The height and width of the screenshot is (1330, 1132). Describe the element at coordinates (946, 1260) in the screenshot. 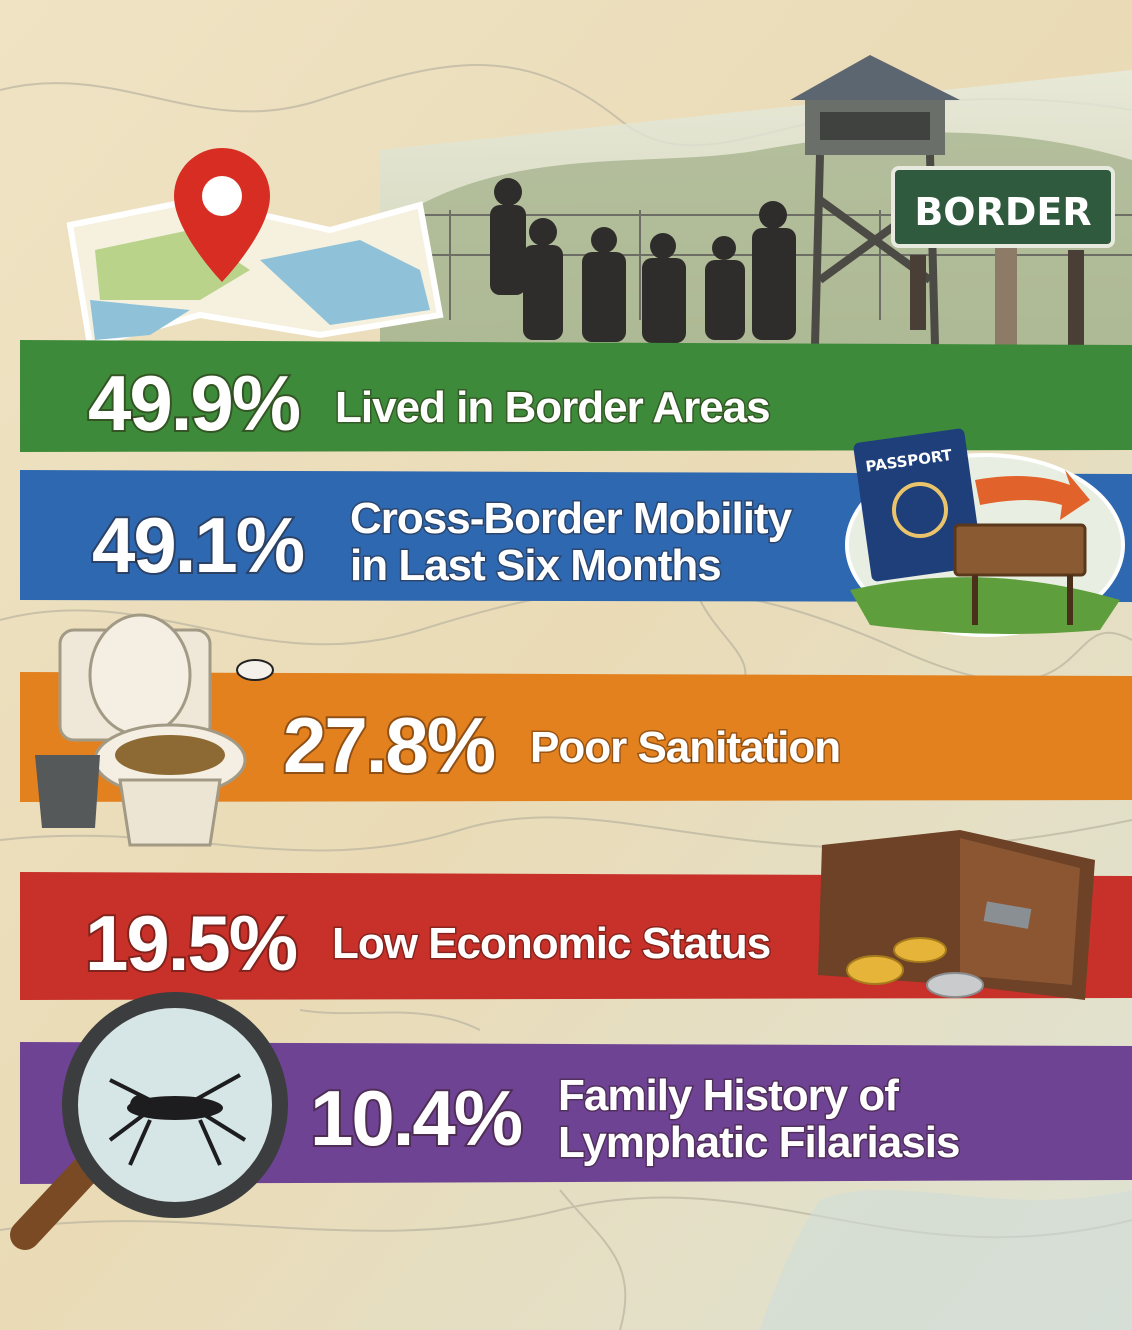

I see `map-water` at that location.